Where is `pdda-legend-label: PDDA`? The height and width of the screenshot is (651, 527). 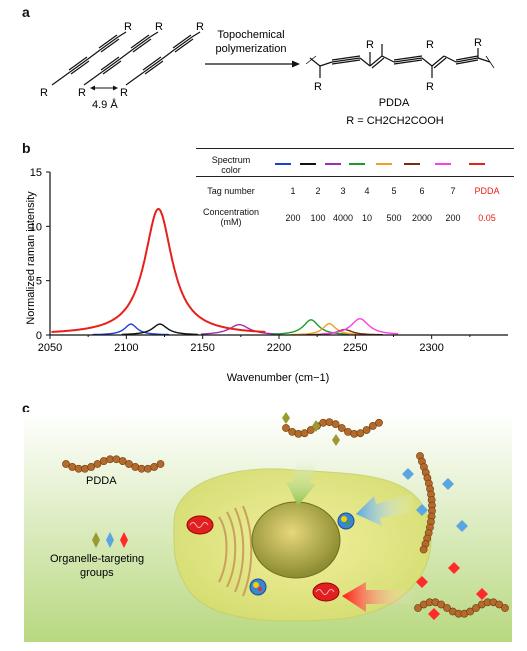
pdda-legend-label: PDDA is located at coordinates (101, 481).